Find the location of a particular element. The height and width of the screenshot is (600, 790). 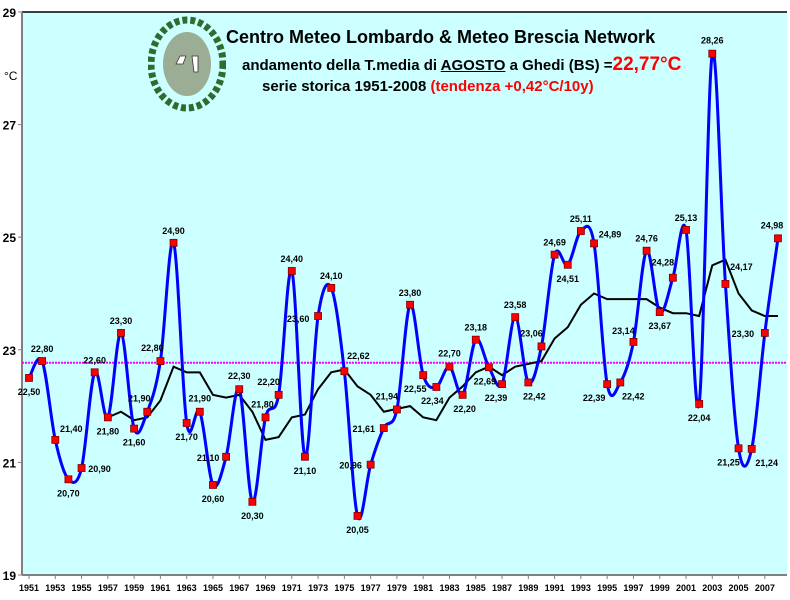

data-label: 24,51 is located at coordinates (567, 279).